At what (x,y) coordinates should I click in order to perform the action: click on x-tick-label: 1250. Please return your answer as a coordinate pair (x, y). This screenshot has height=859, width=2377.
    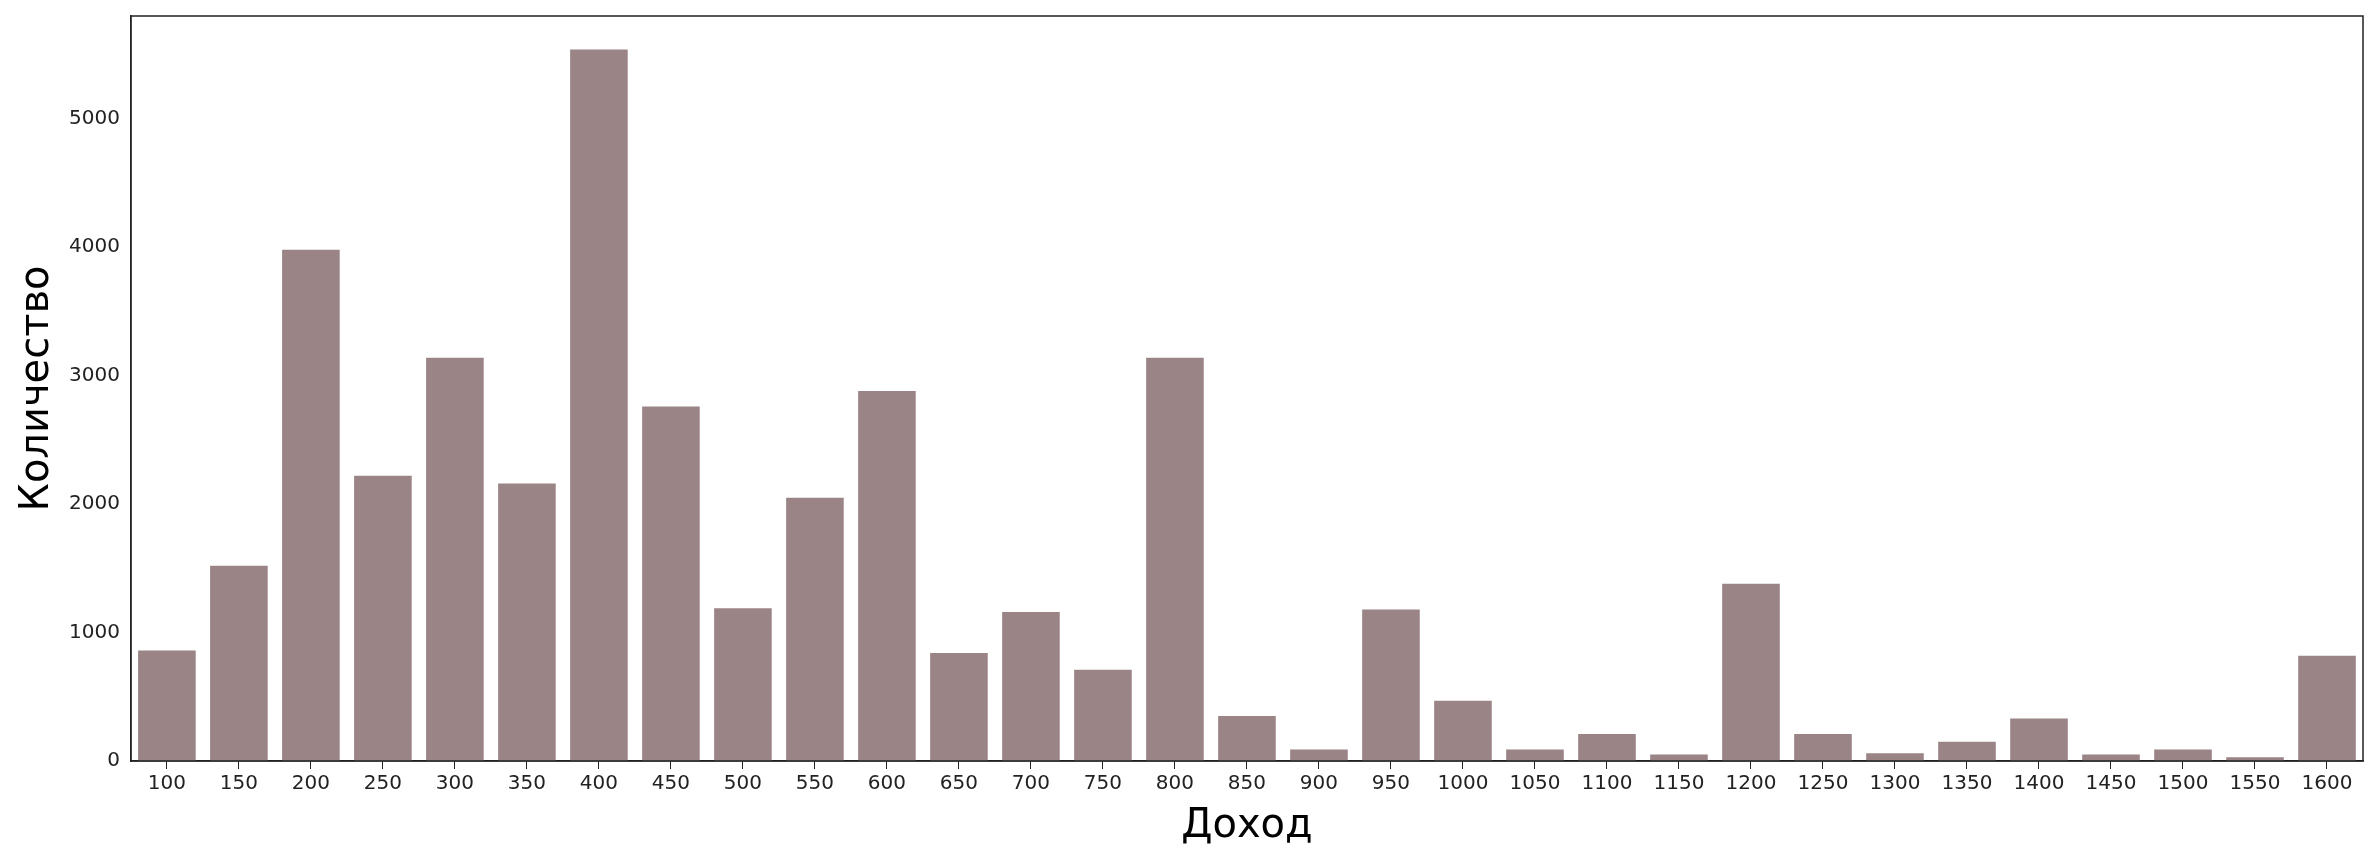
    Looking at the image, I should click on (1823, 782).